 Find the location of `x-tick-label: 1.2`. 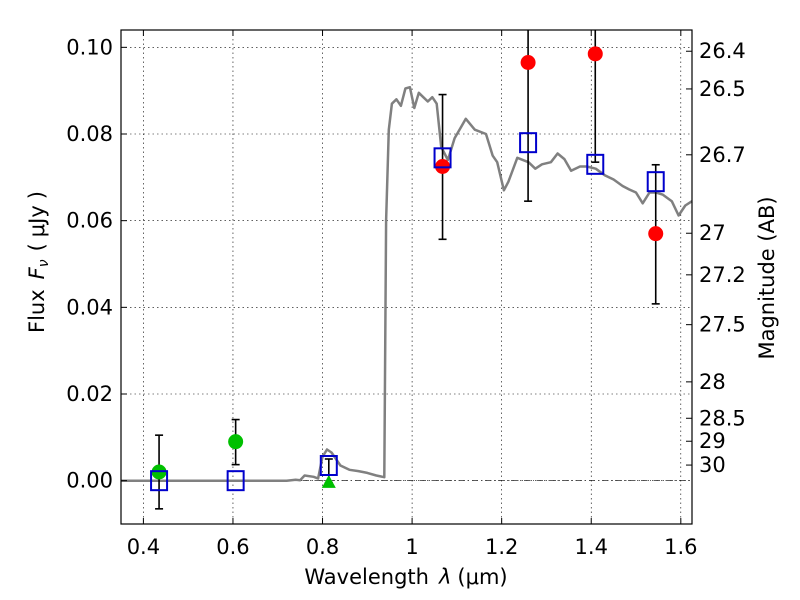

x-tick-label: 1.2 is located at coordinates (501, 547).